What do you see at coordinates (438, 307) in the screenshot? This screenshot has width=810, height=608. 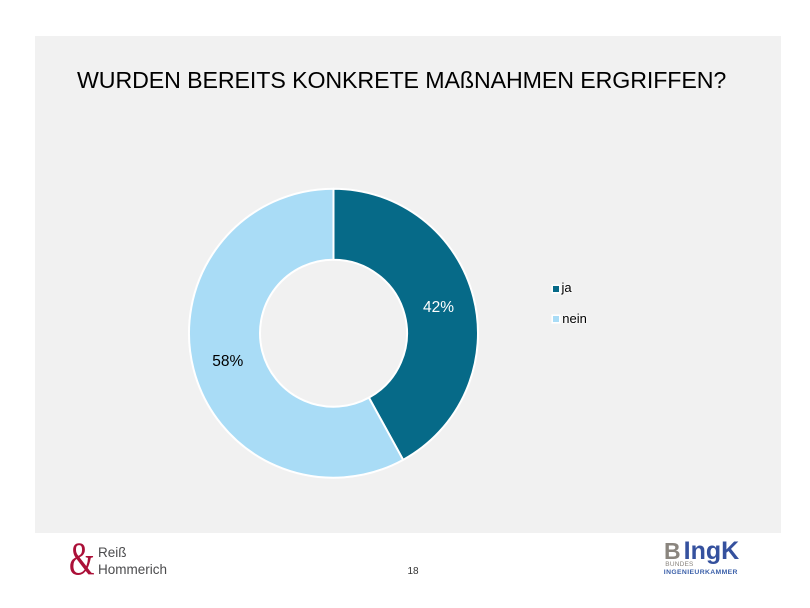 I see `svg-text: 42%` at bounding box center [438, 307].